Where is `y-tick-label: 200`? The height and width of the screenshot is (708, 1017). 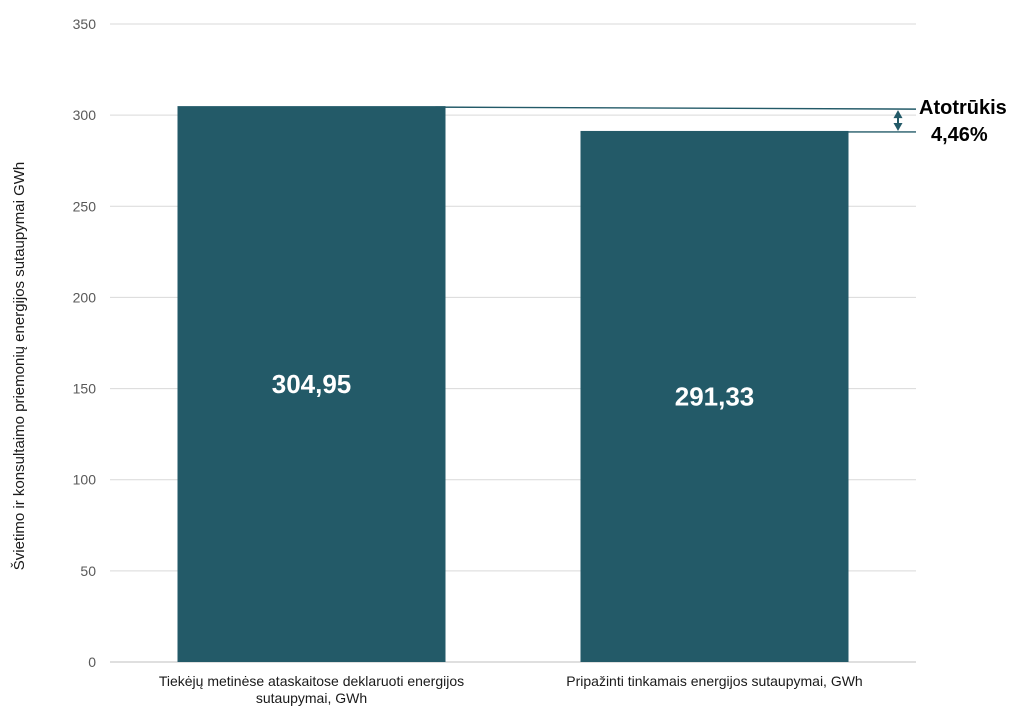
y-tick-label: 200 is located at coordinates (85, 297).